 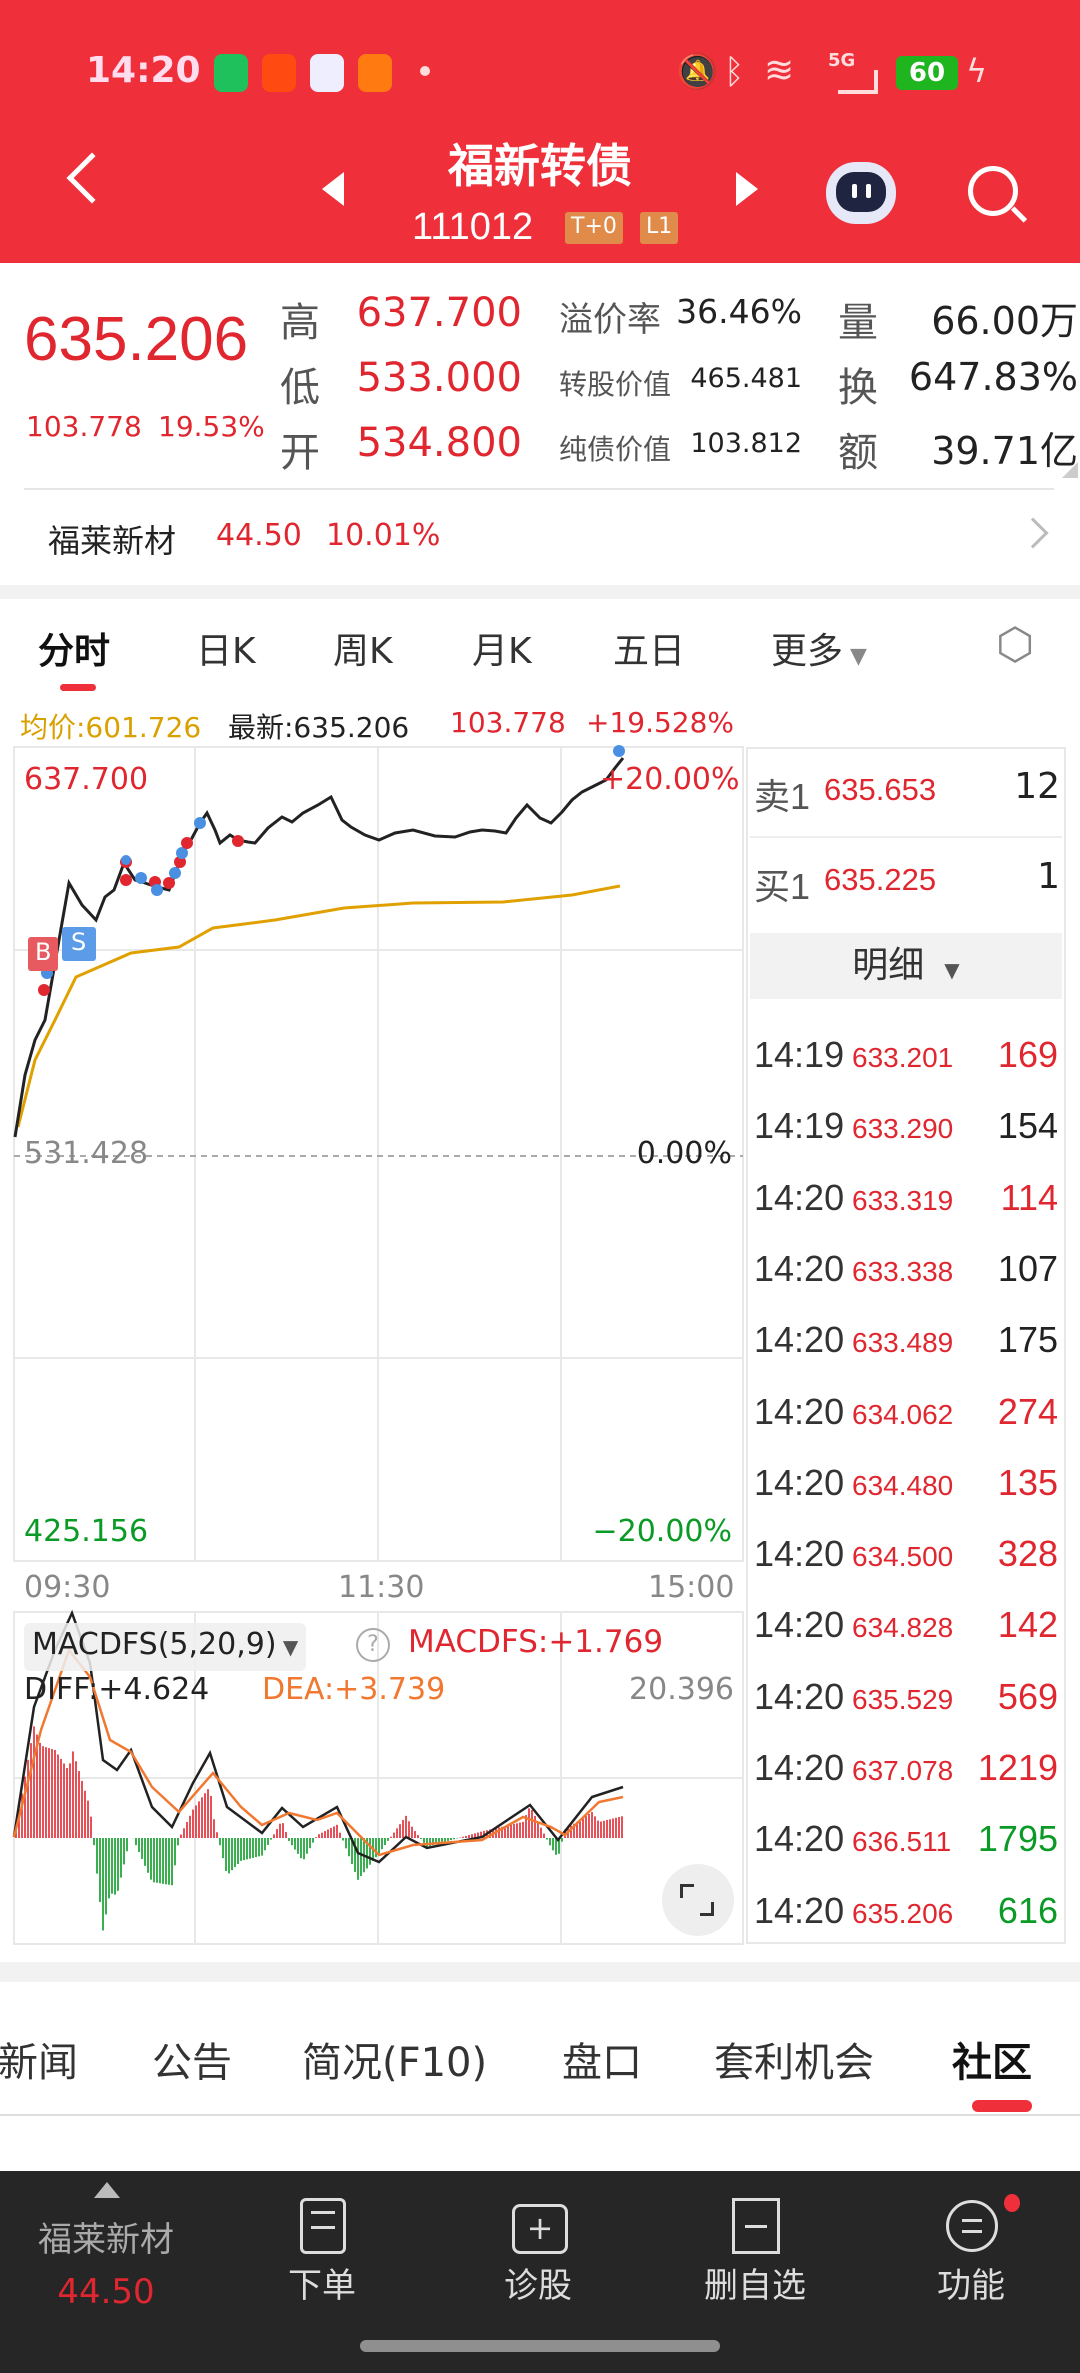 I want to click on fullscreen-button, so click(x=698, y=1900).